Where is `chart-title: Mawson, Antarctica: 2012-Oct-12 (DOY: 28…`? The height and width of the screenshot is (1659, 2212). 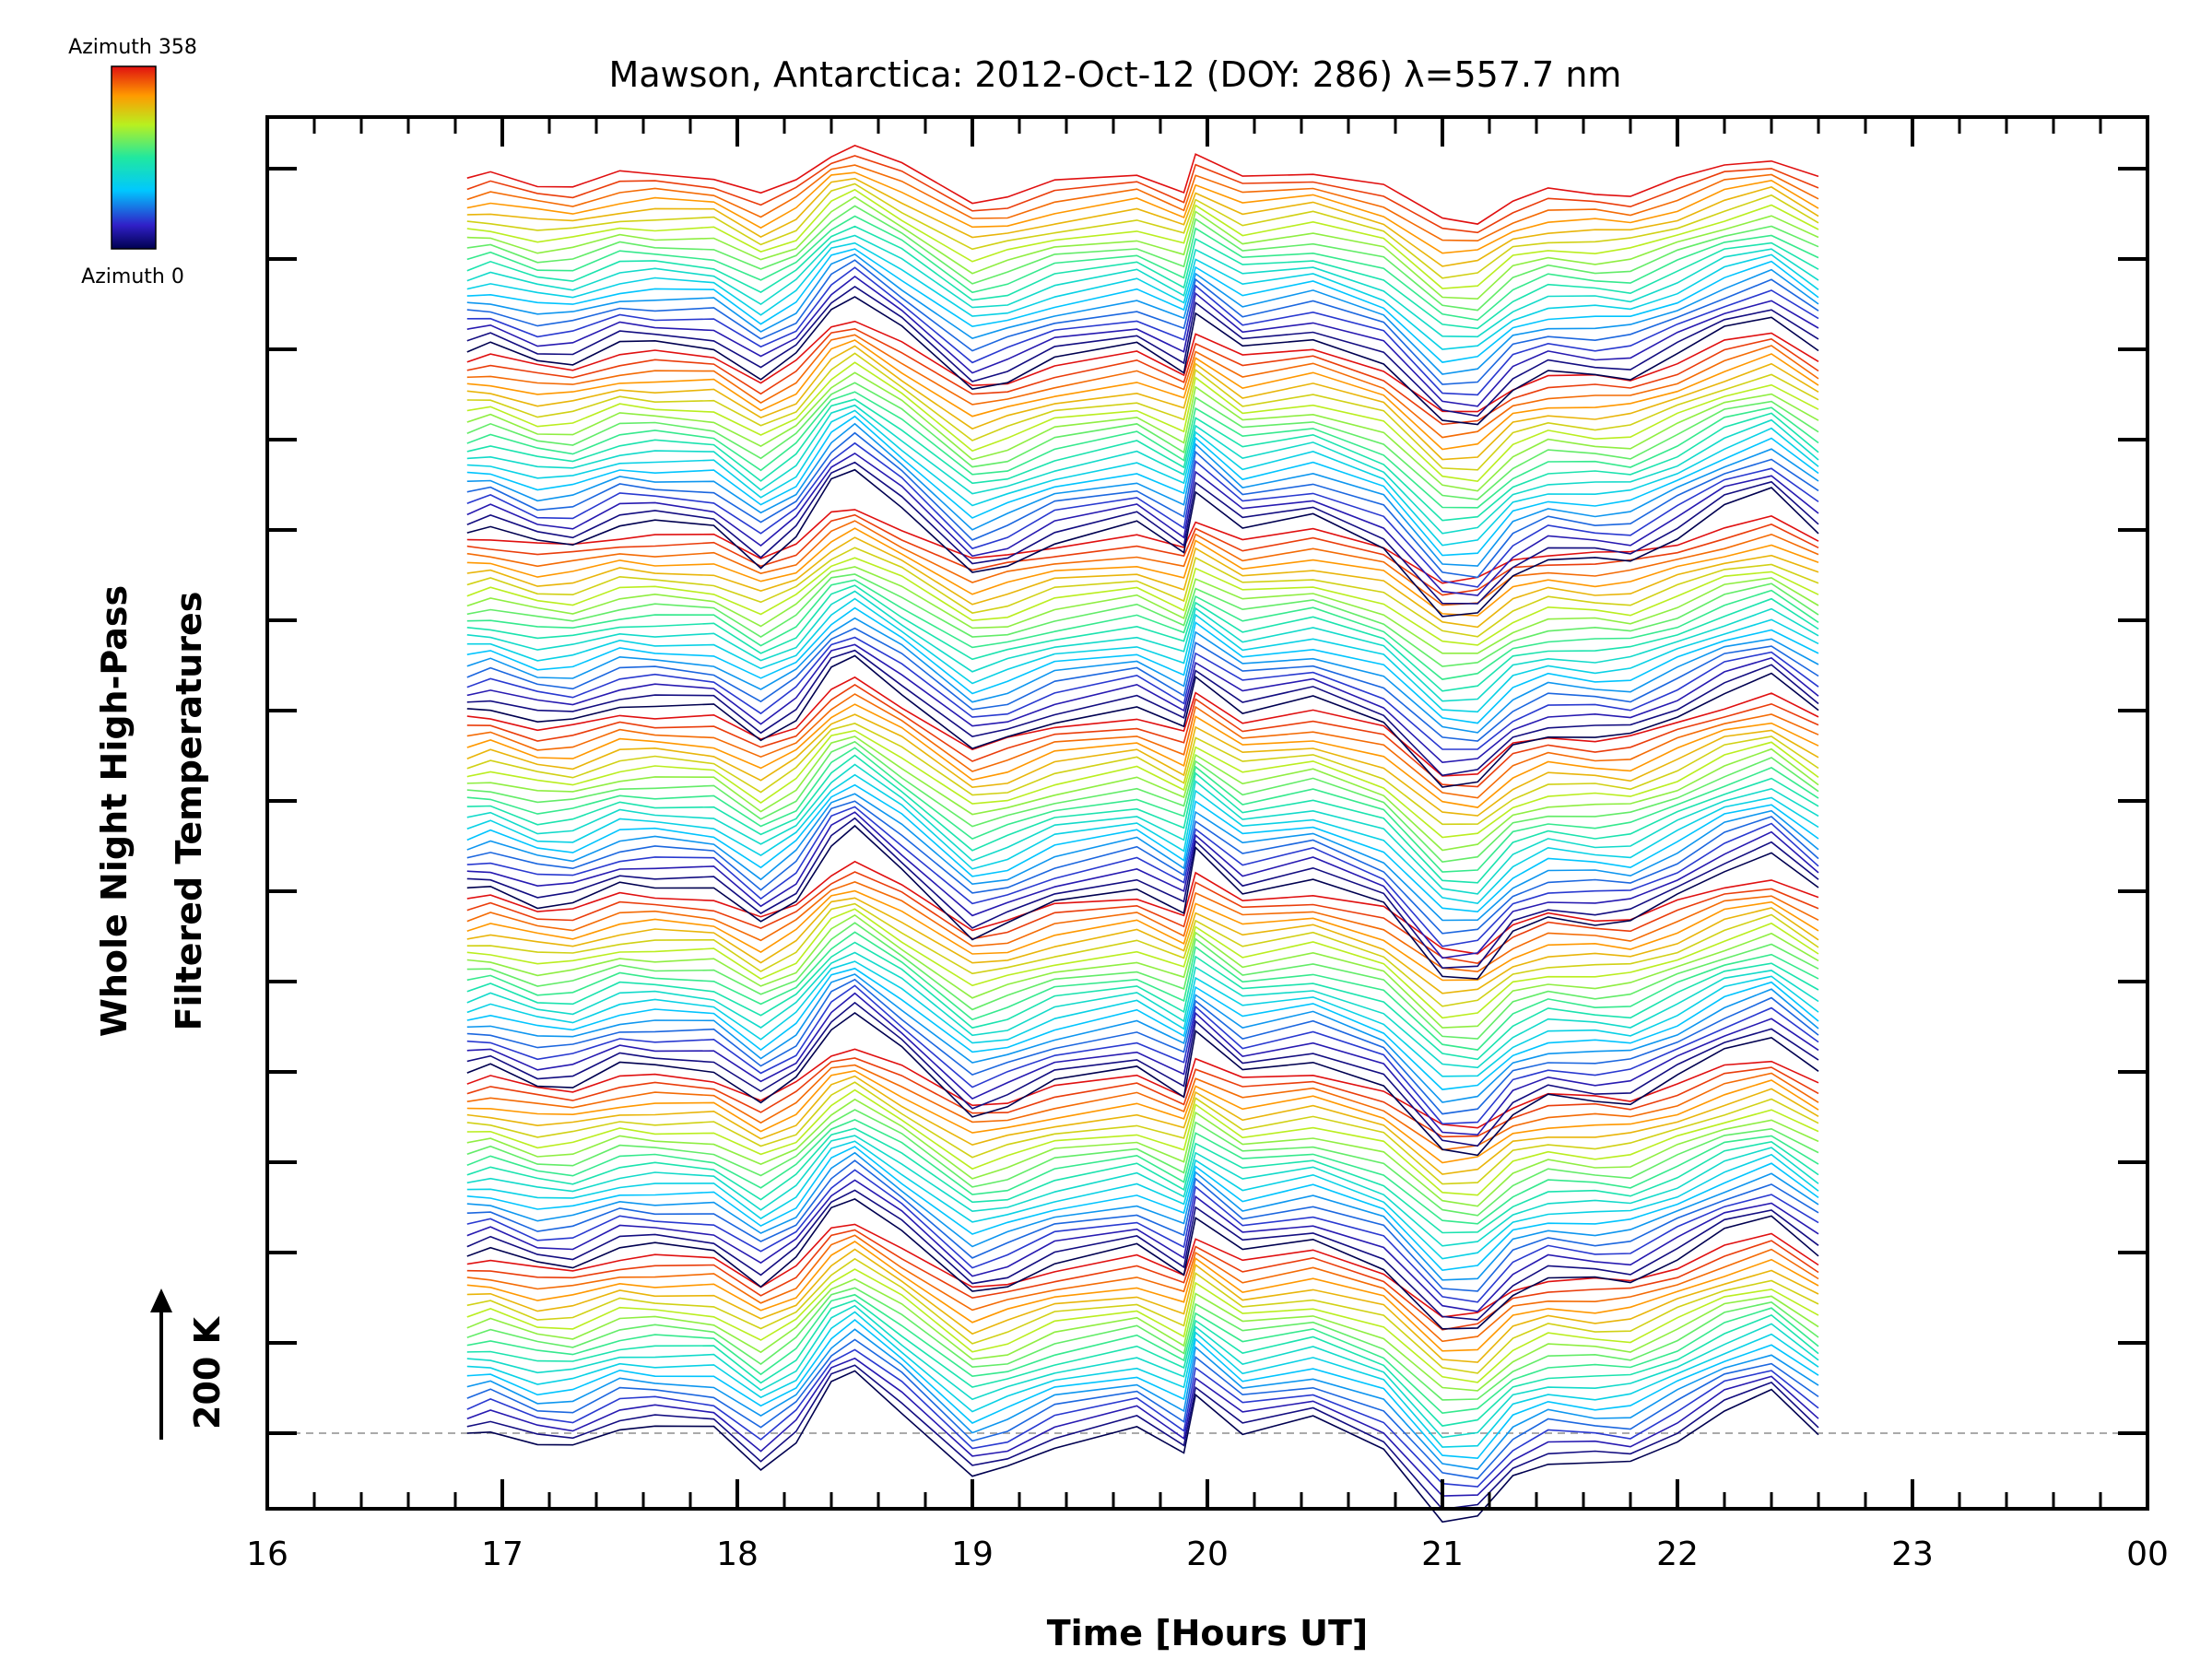 chart-title: Mawson, Antarctica: 2012-Oct-12 (DOY: 28… is located at coordinates (1115, 74).